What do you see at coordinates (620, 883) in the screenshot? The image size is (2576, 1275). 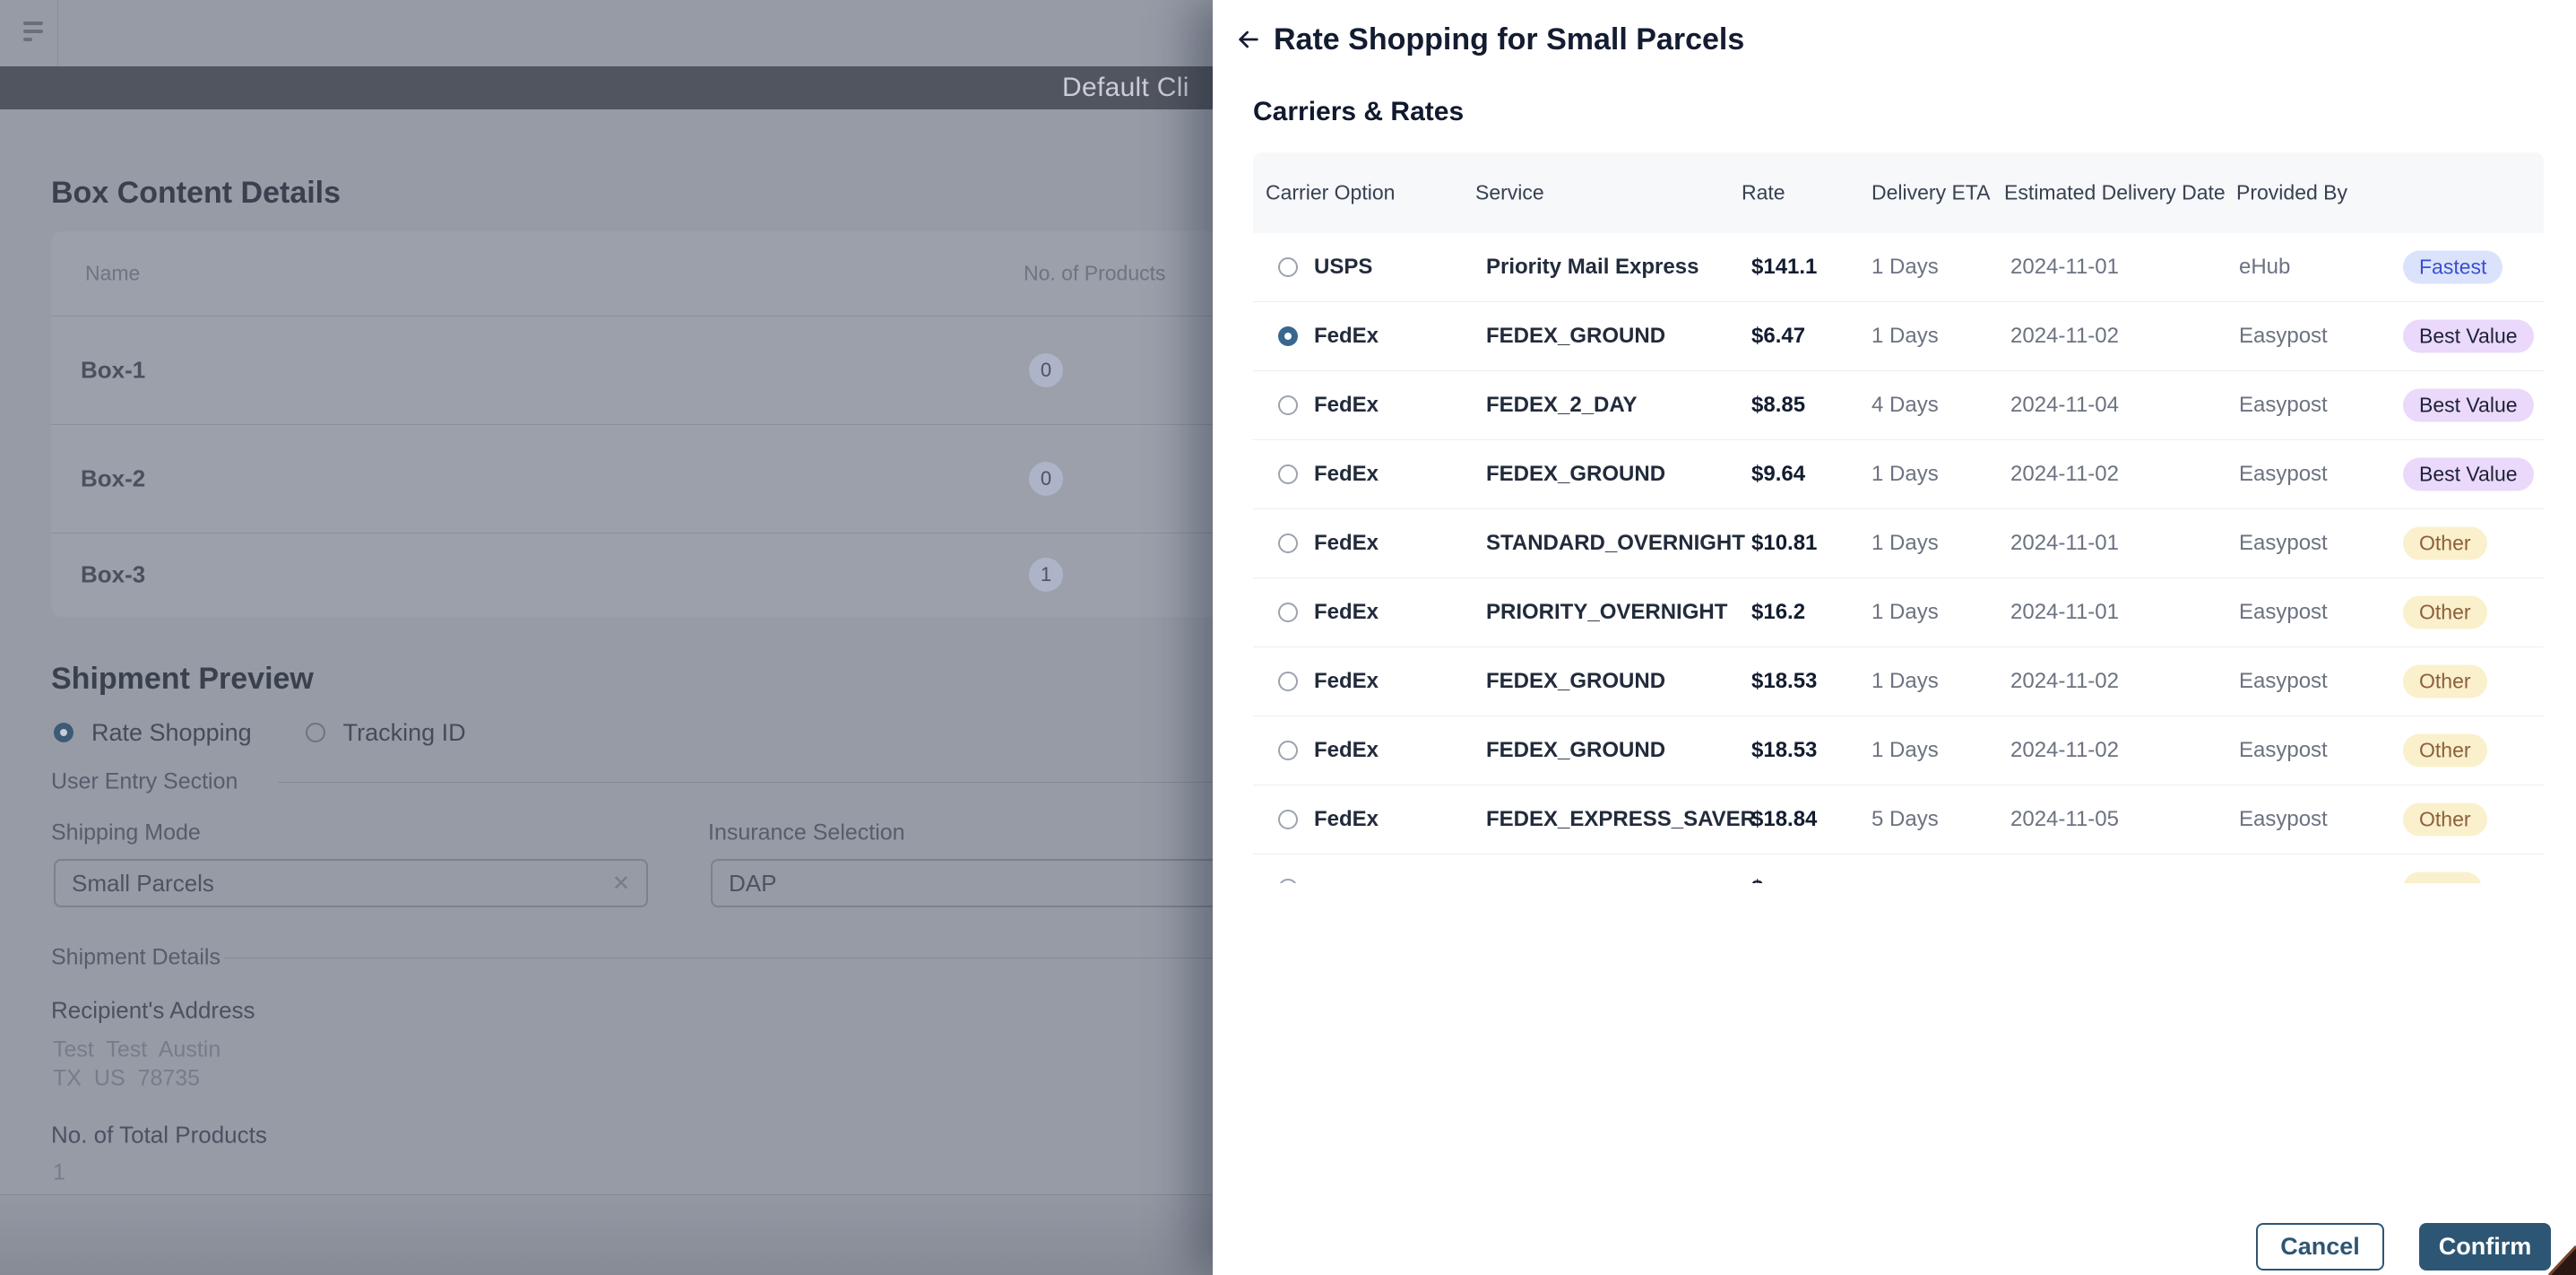 I see `clear-icon: ✕` at bounding box center [620, 883].